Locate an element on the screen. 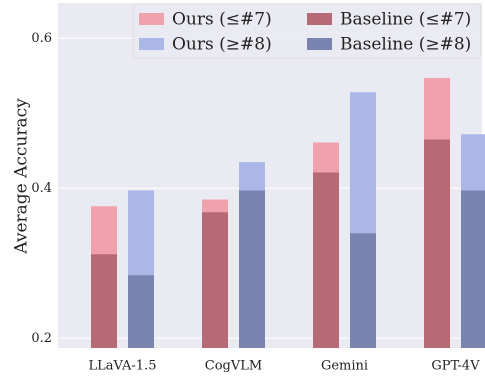 Image resolution: width=485 pixels, height=379 pixels. legend-label: Baseline (≤#7) is located at coordinates (405, 20).